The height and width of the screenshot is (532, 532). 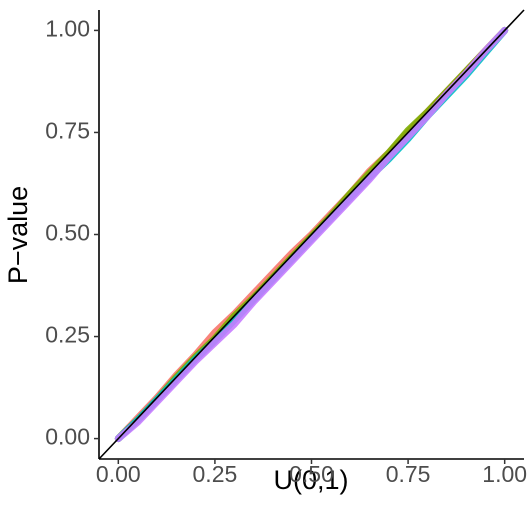 I want to click on x-axis-title: U(0,1), so click(x=310, y=480).